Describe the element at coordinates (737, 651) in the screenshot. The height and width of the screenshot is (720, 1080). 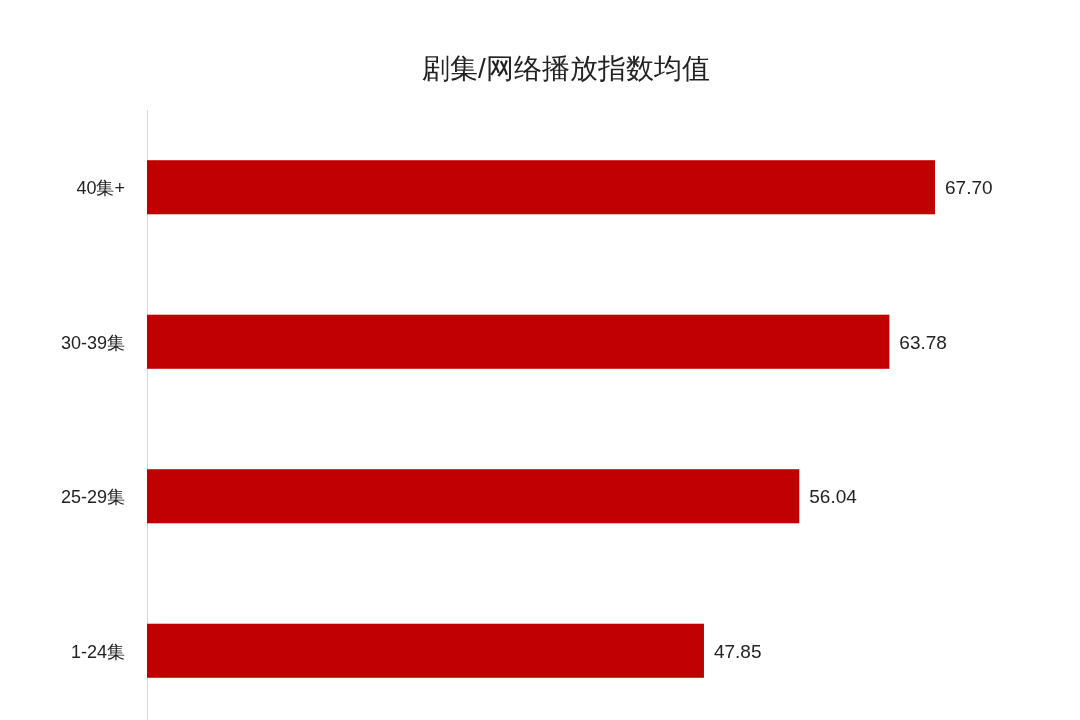
I see `data-label: 47.85` at that location.